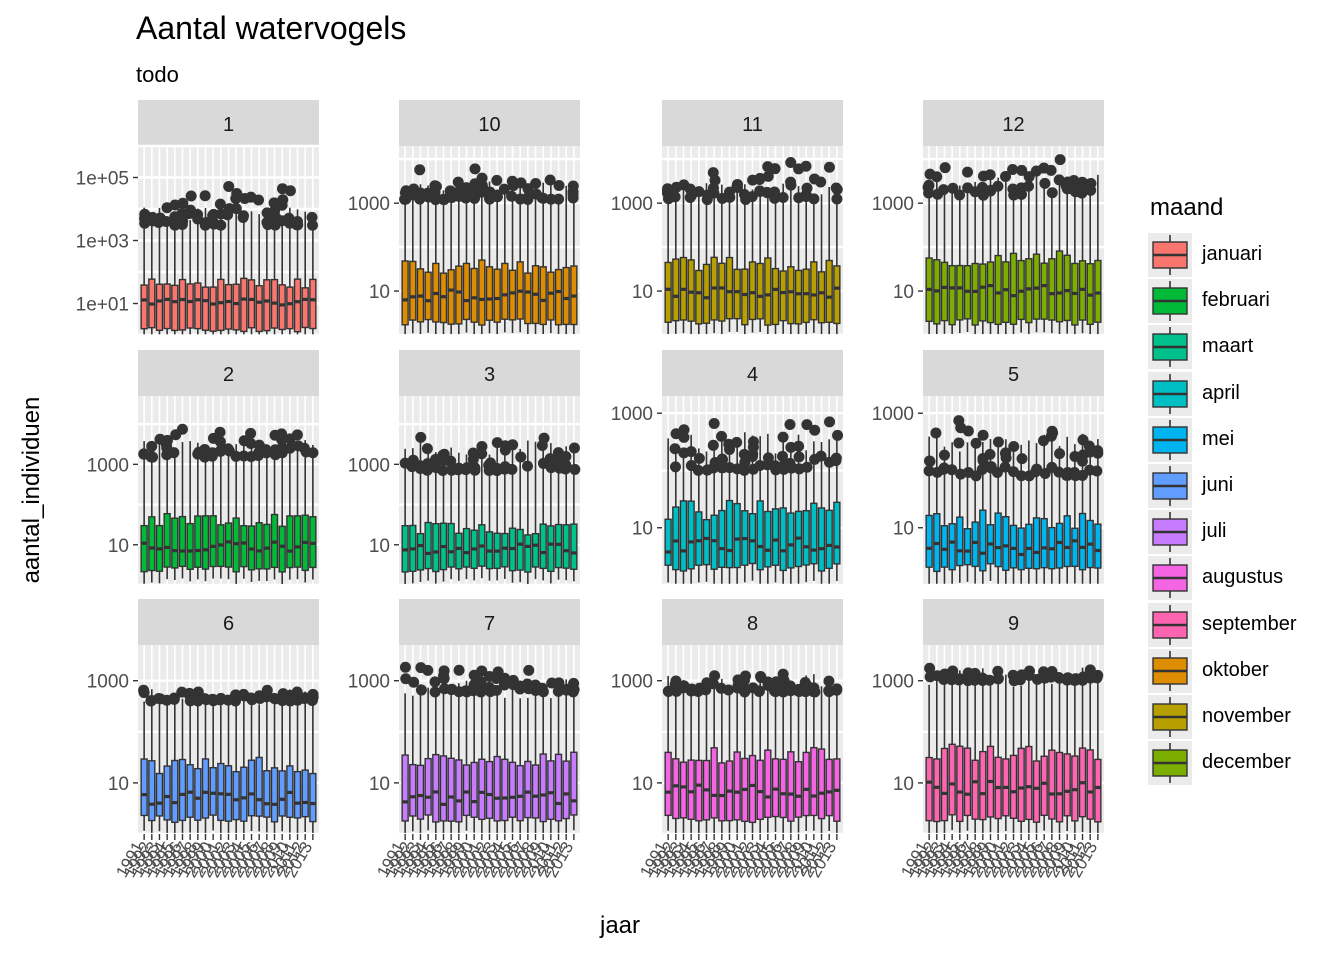 The height and width of the screenshot is (960, 1344). I want to click on facet-panel-10: 10 10 1000, so click(464, 218).